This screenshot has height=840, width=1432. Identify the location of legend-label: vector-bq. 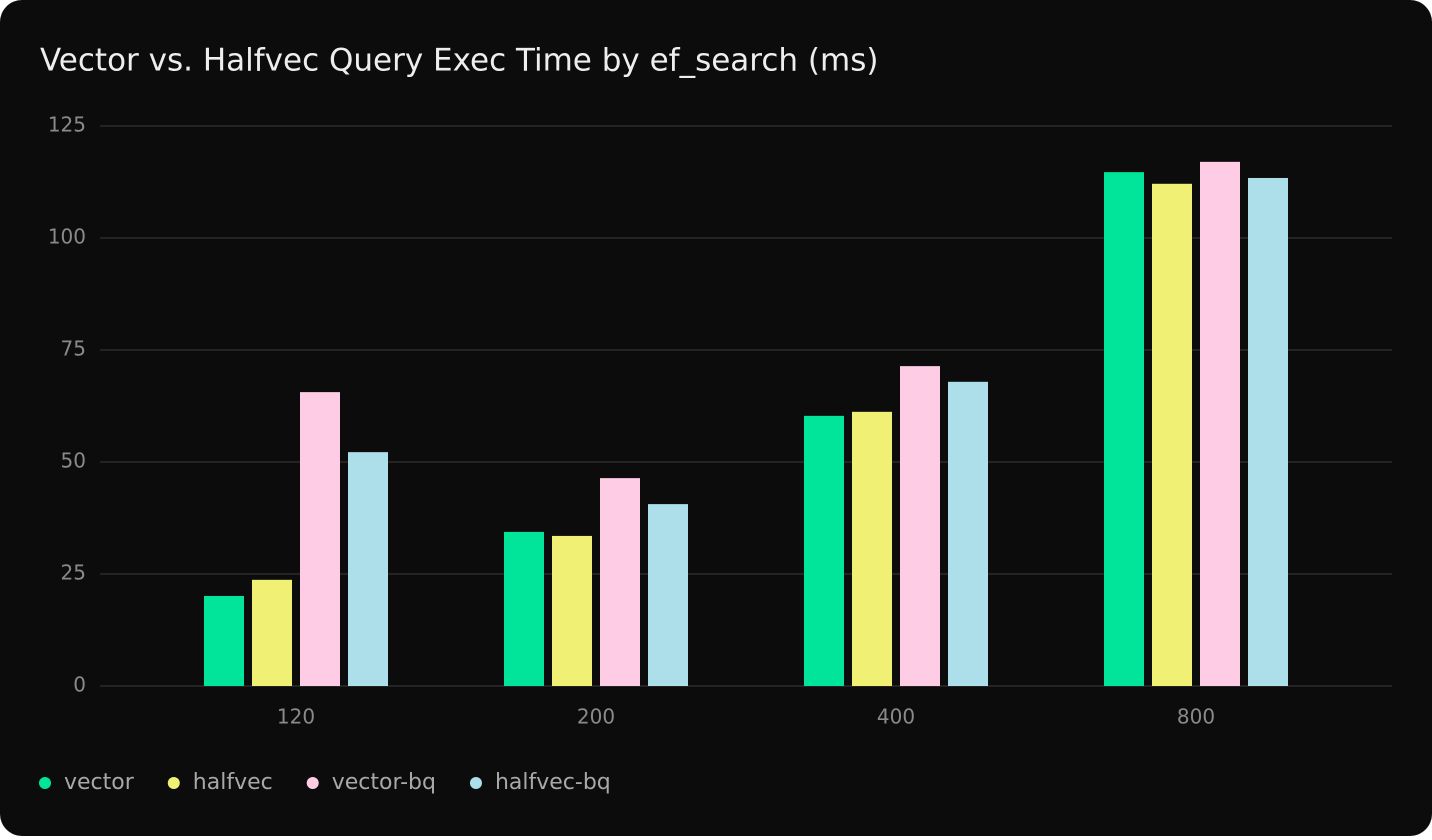
(384, 782).